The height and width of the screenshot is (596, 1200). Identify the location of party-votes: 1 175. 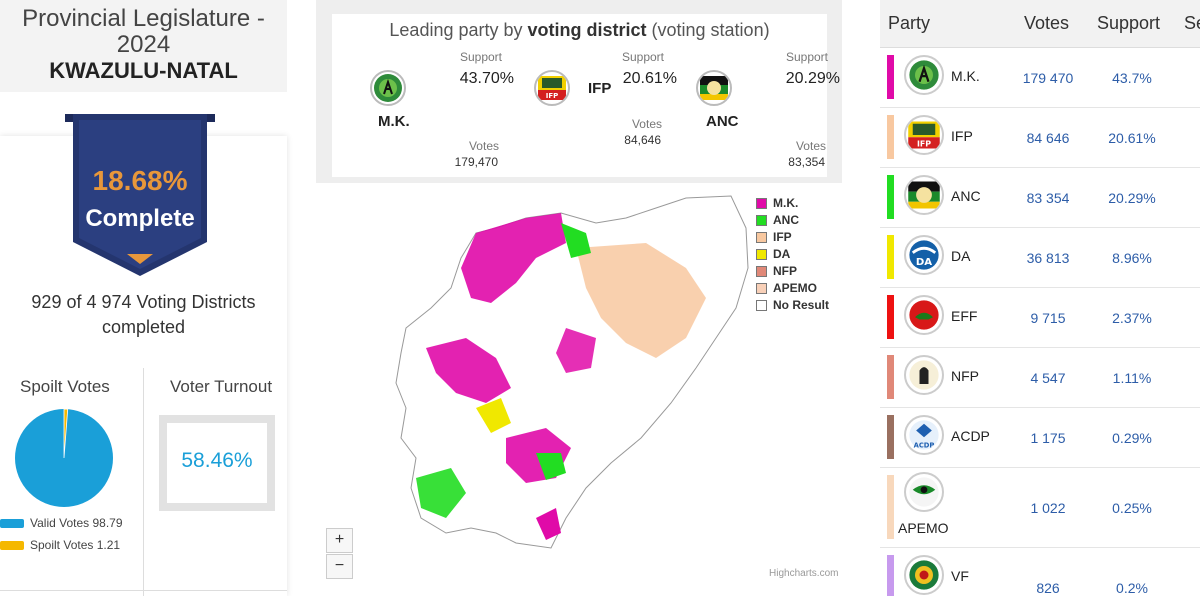
(1048, 438).